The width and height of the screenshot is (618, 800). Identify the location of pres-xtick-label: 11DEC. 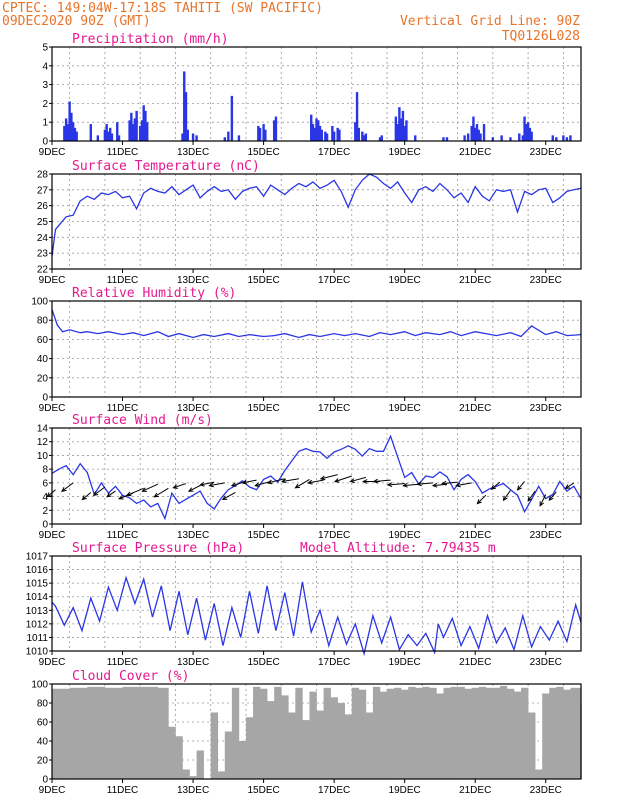
(123, 662).